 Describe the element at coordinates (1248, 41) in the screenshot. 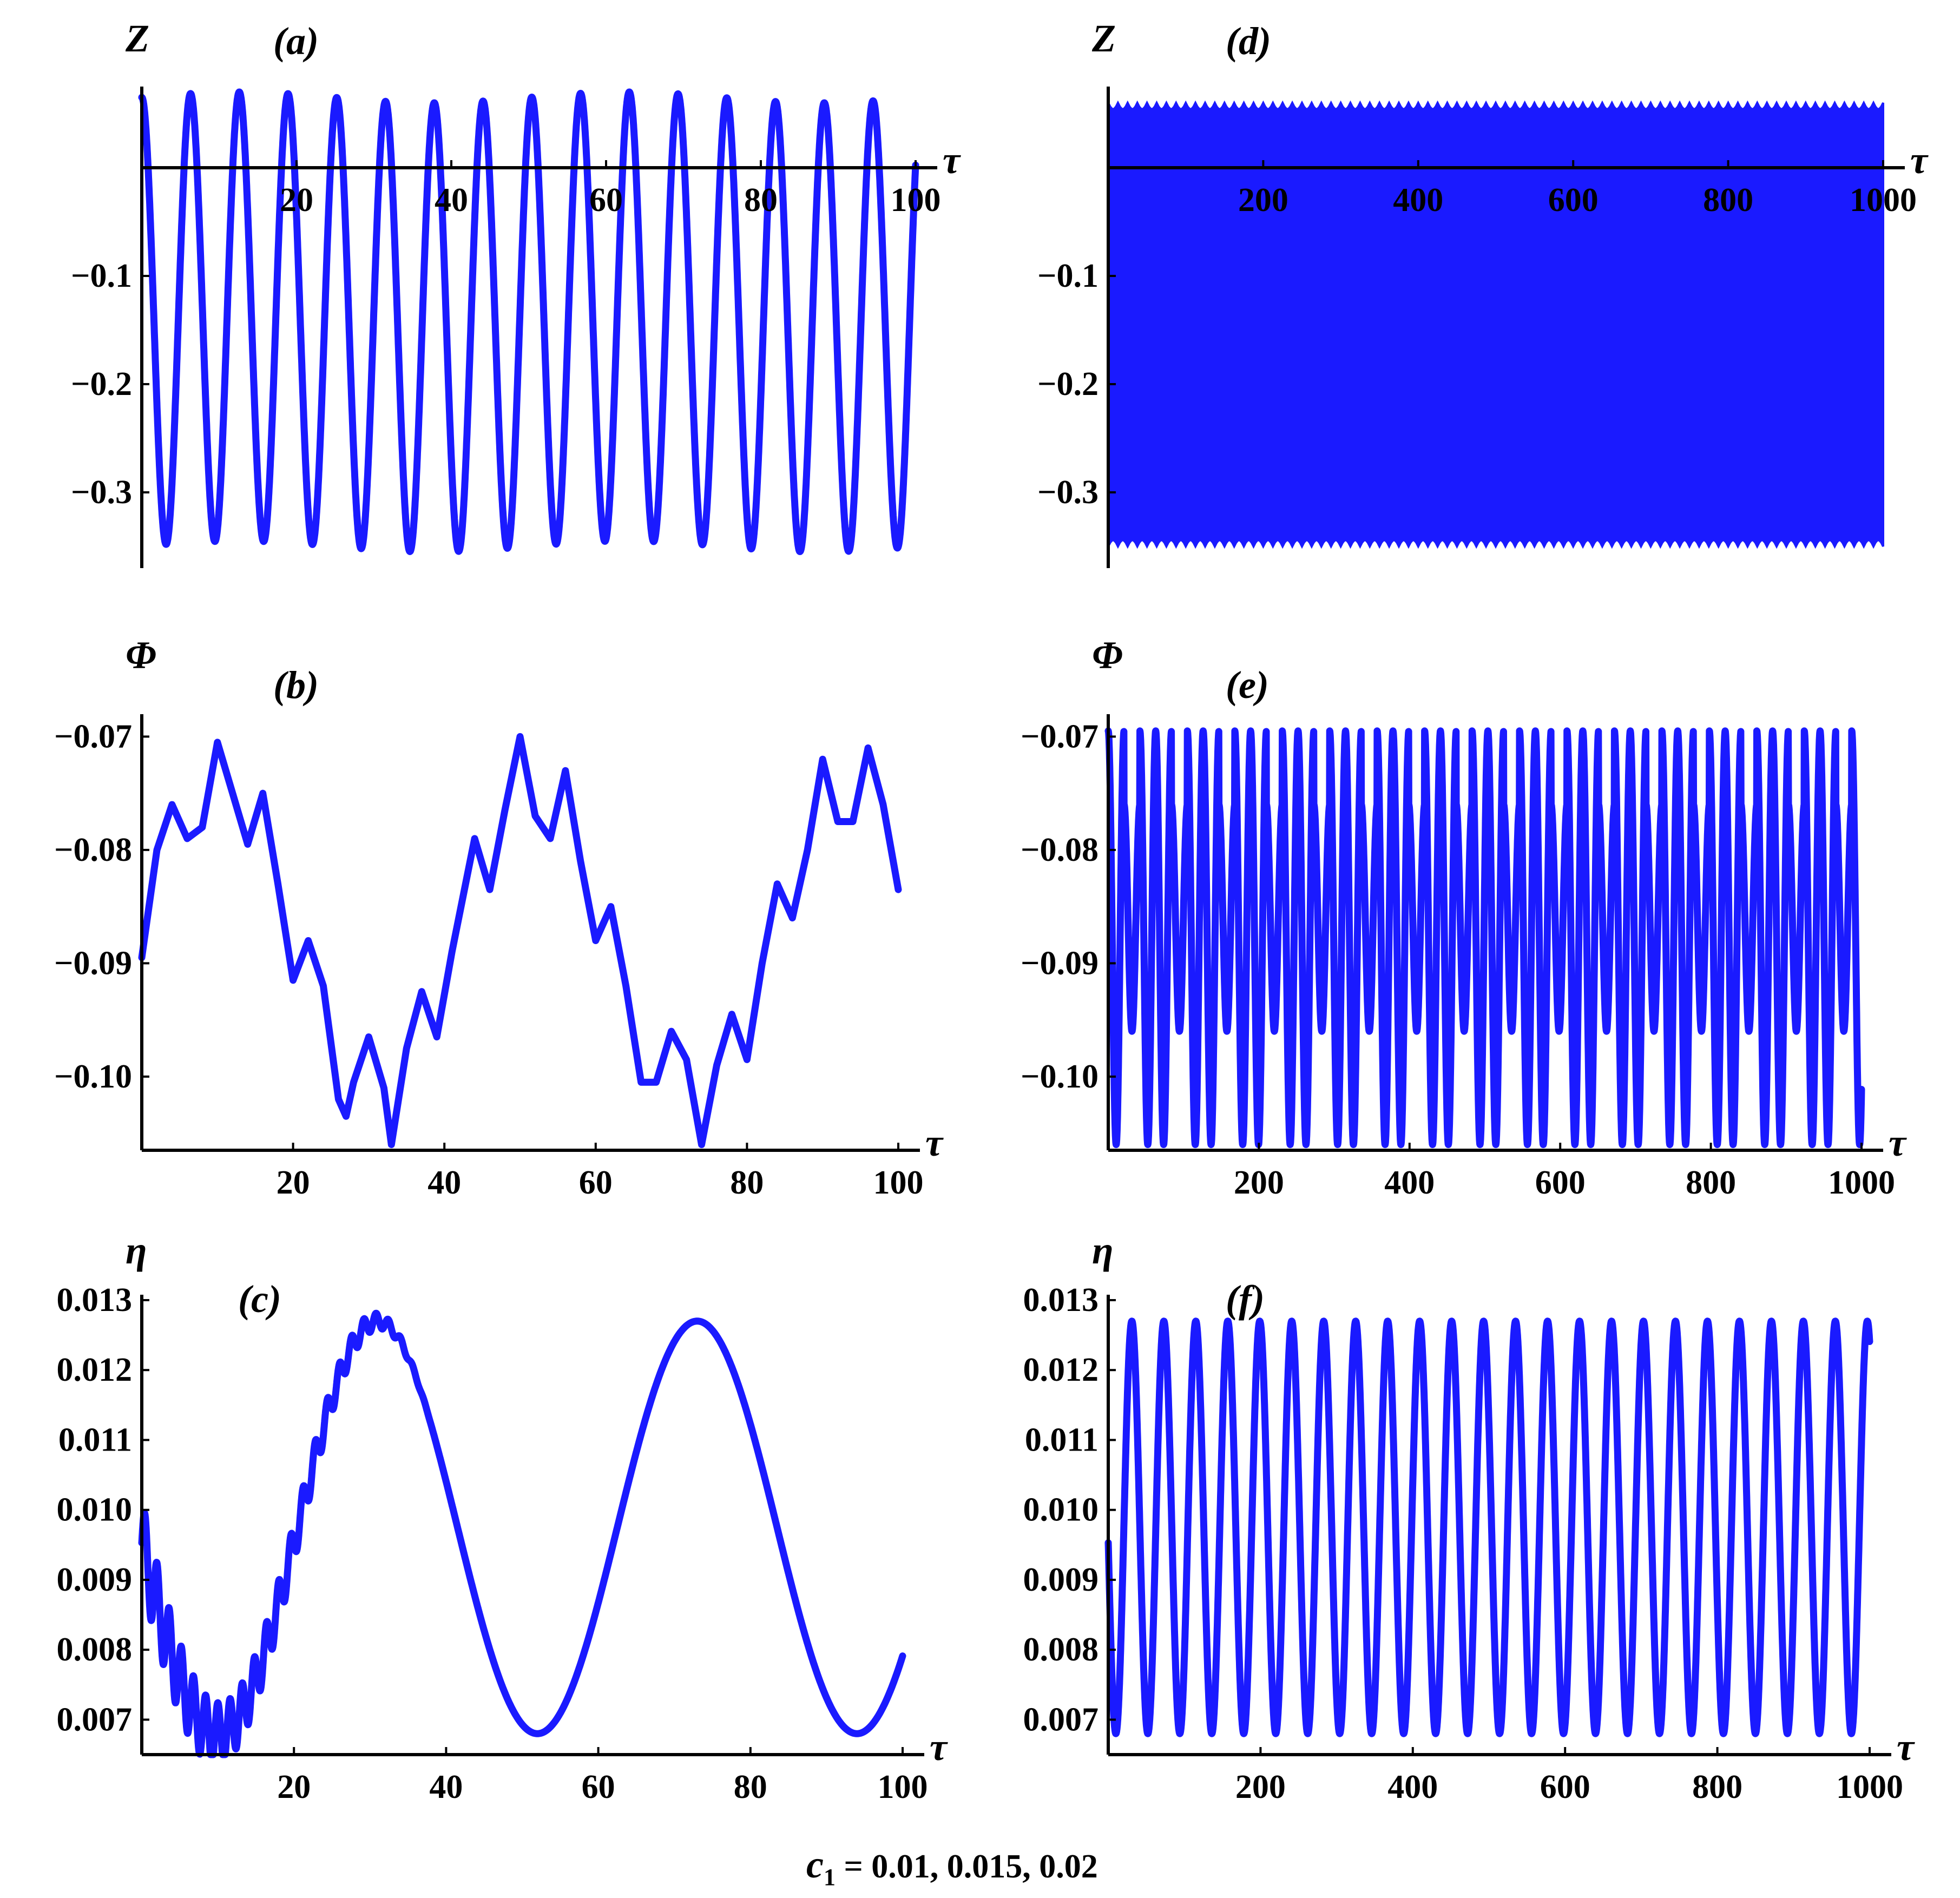

I see `panel-label-d: (d)` at that location.